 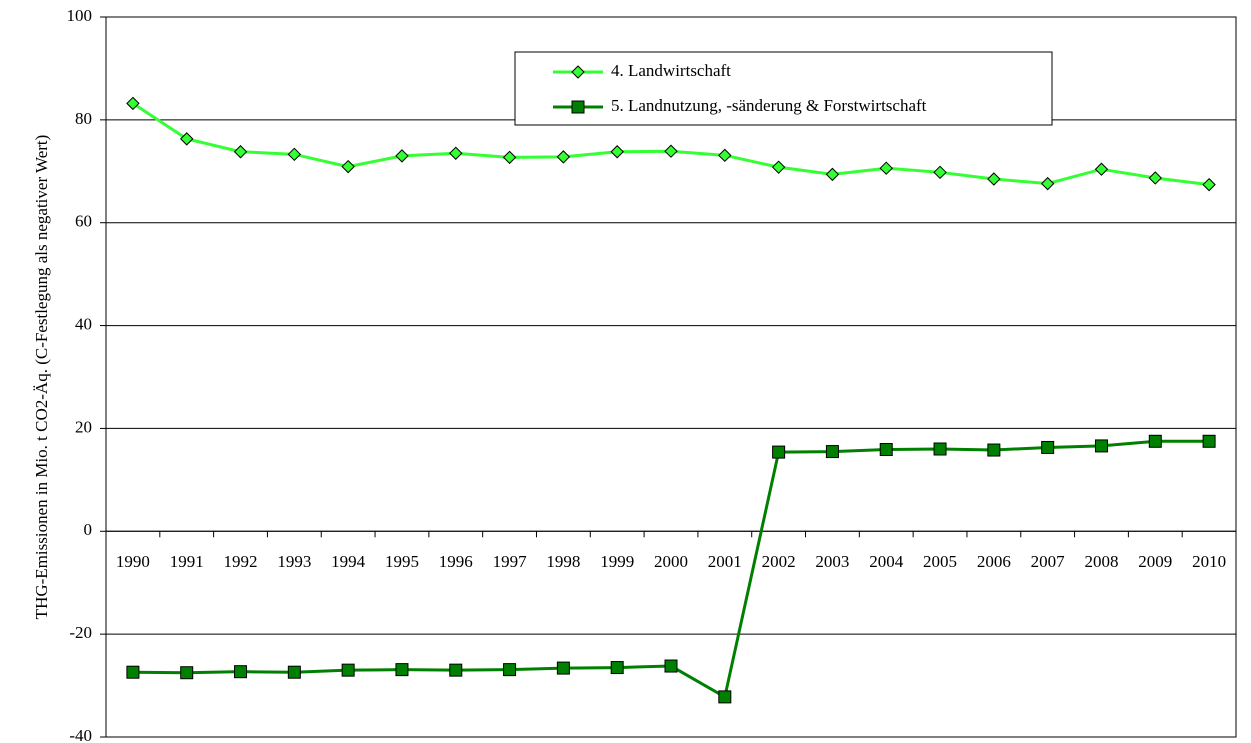 What do you see at coordinates (402, 561) in the screenshot?
I see `x-tick-label: 1995` at bounding box center [402, 561].